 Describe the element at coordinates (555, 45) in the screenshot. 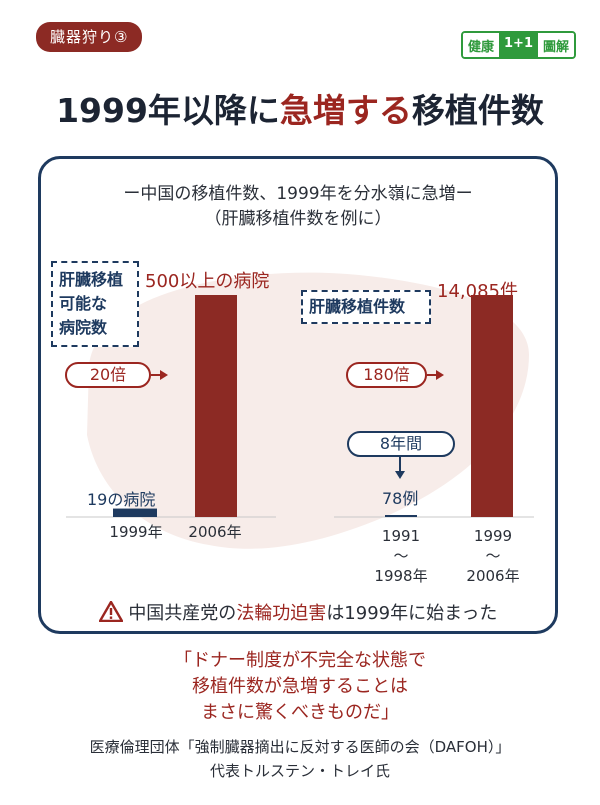

I see `logo-text-3: 圖解` at that location.